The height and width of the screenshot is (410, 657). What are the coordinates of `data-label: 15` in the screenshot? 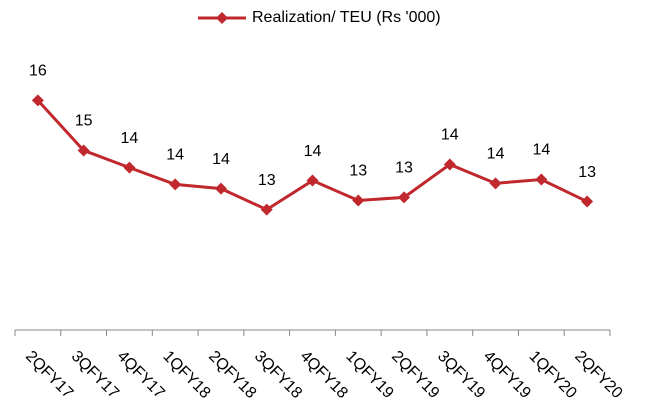 It's located at (84, 121).